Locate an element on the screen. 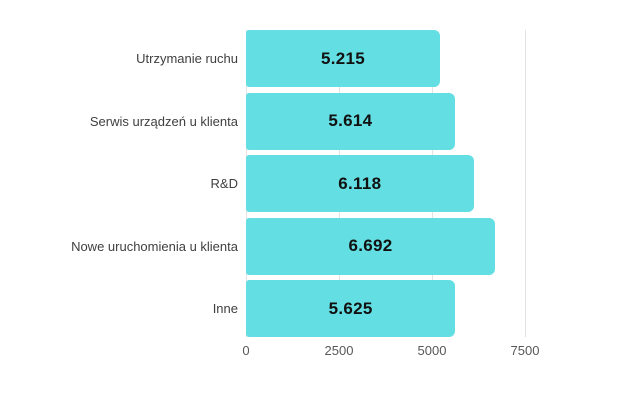  category-row: Nowe uruchomienia u klienta is located at coordinates (119, 246).